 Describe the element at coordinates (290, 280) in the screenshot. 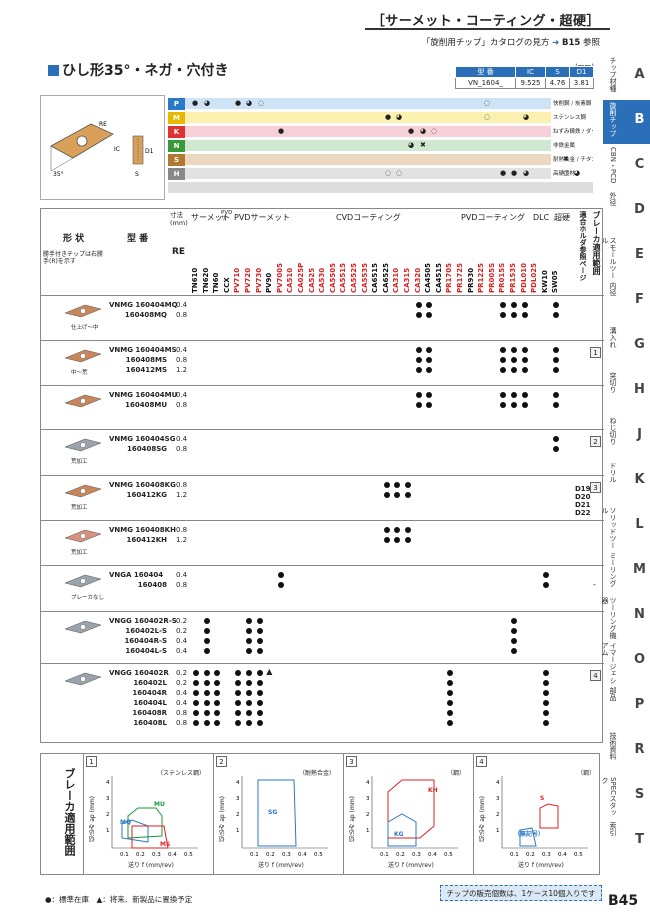

I see `grade-col-ca510: CA510` at that location.